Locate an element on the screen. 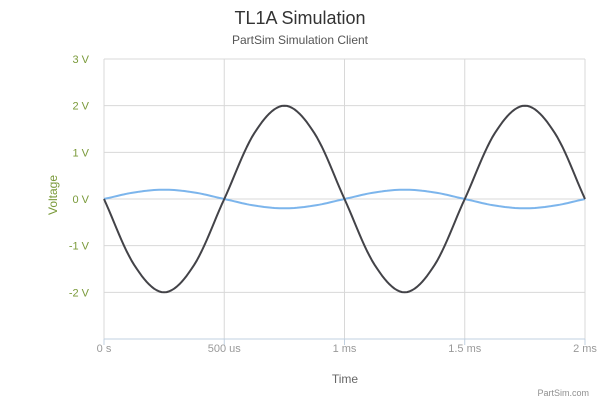 Image resolution: width=600 pixels, height=400 pixels. credit-link: PartSim.com is located at coordinates (563, 393).